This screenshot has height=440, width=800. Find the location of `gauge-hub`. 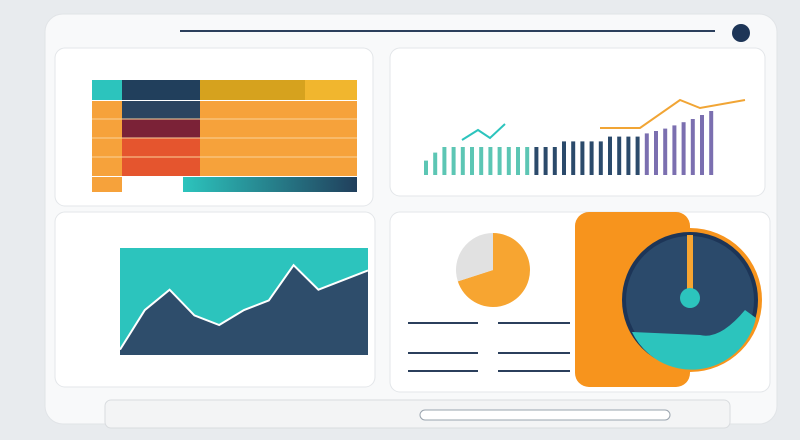

gauge-hub is located at coordinates (690, 298).